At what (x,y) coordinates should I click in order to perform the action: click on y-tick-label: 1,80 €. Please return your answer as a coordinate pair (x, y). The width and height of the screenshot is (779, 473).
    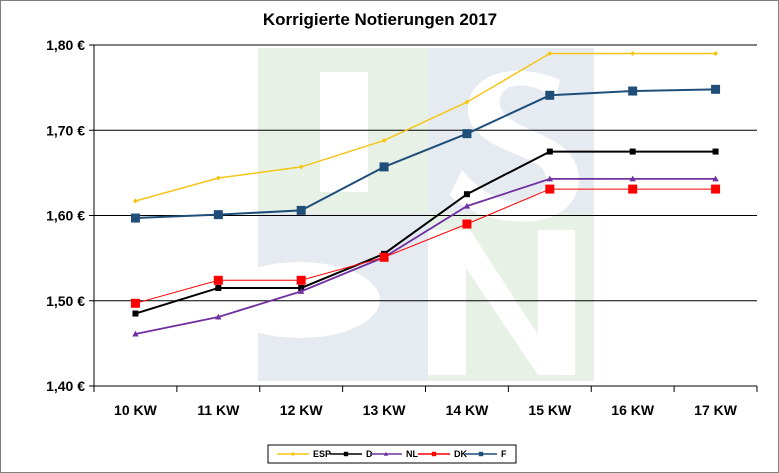
    Looking at the image, I should click on (65, 45).